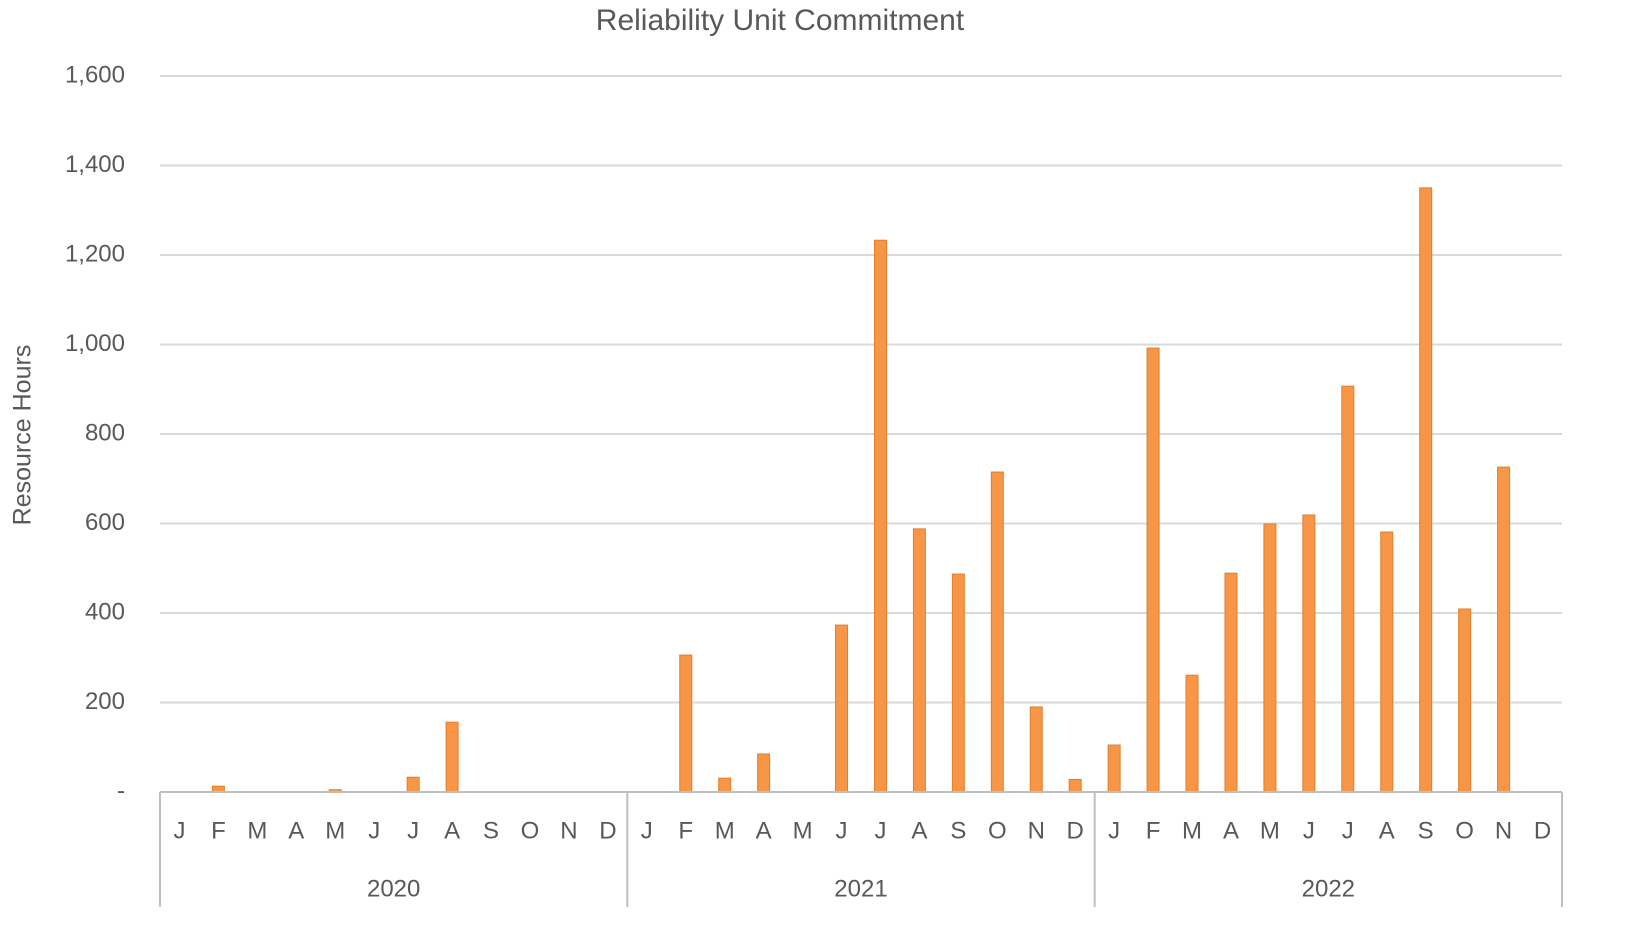  I want to click on chart-title: Reliability Unit Commitment, so click(780, 20).